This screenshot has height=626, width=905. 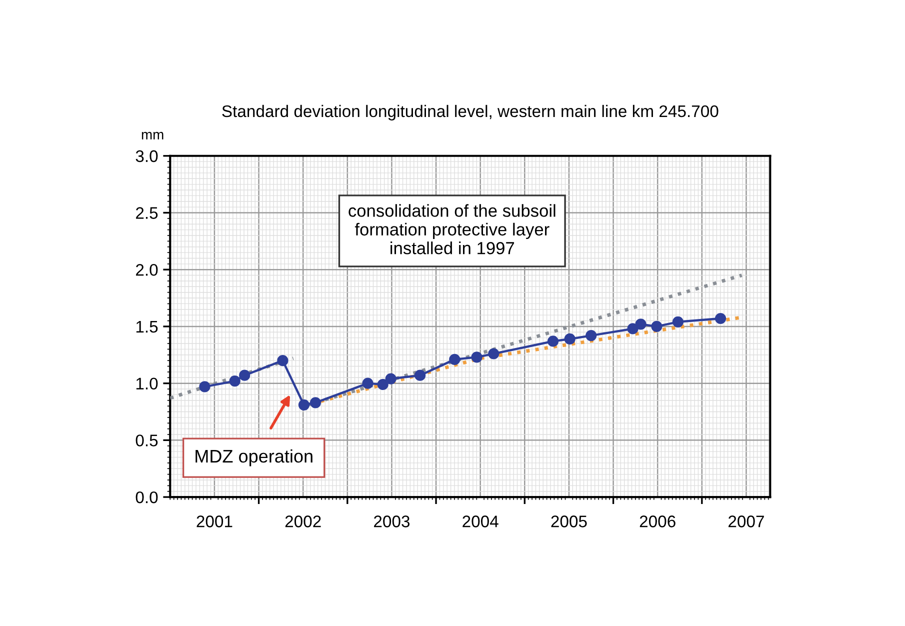 What do you see at coordinates (470, 112) in the screenshot?
I see `chart-title: Standard deviation longitudinal level, western main line km 245.700` at bounding box center [470, 112].